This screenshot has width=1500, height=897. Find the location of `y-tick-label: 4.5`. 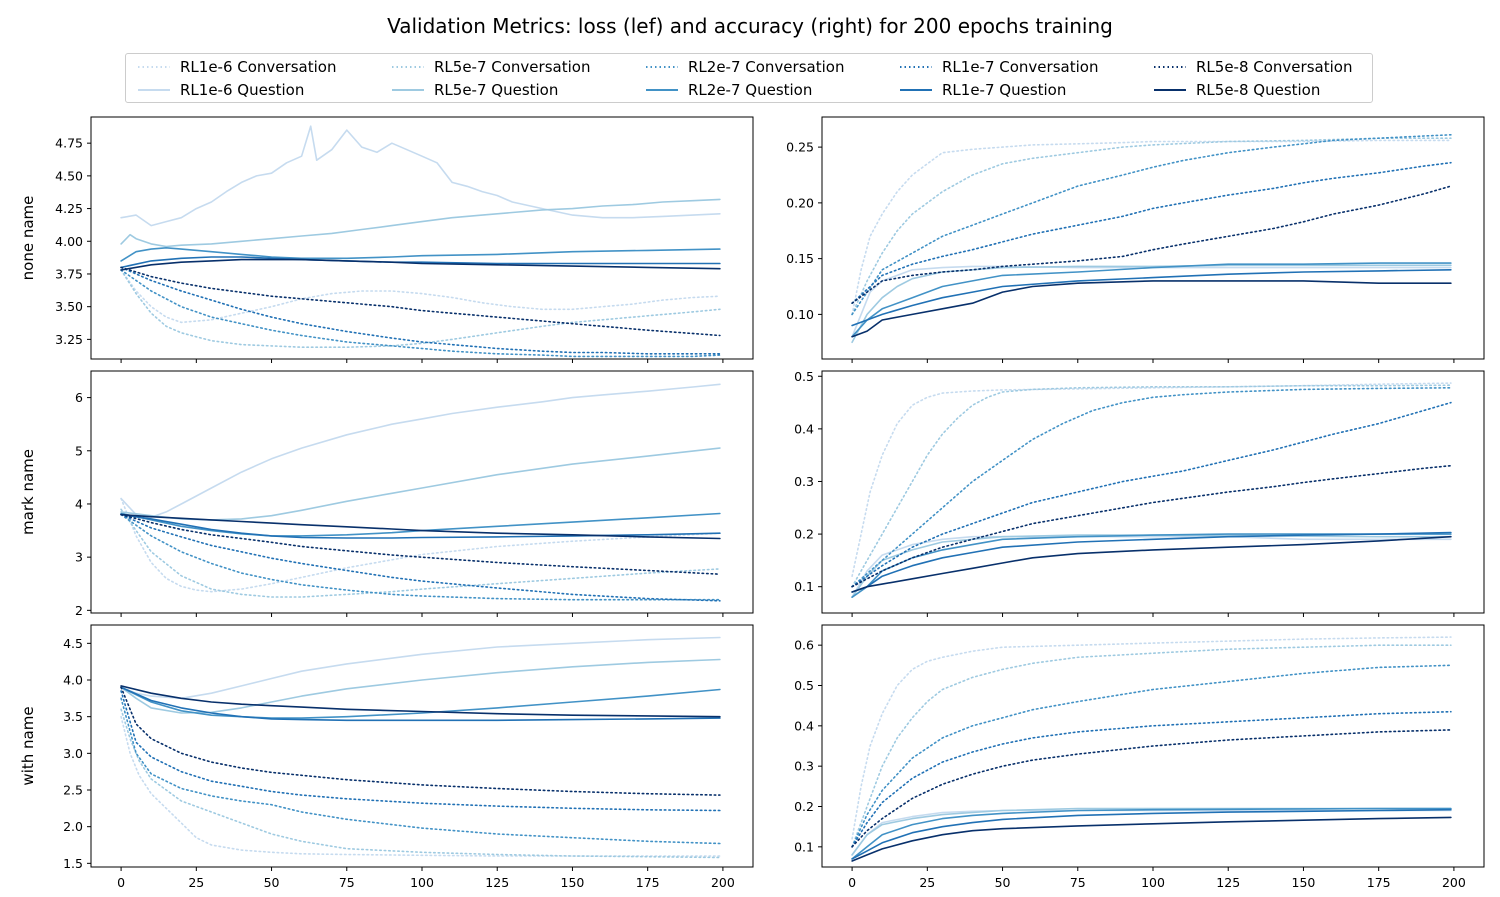

y-tick-label: 4.5 is located at coordinates (73, 643).